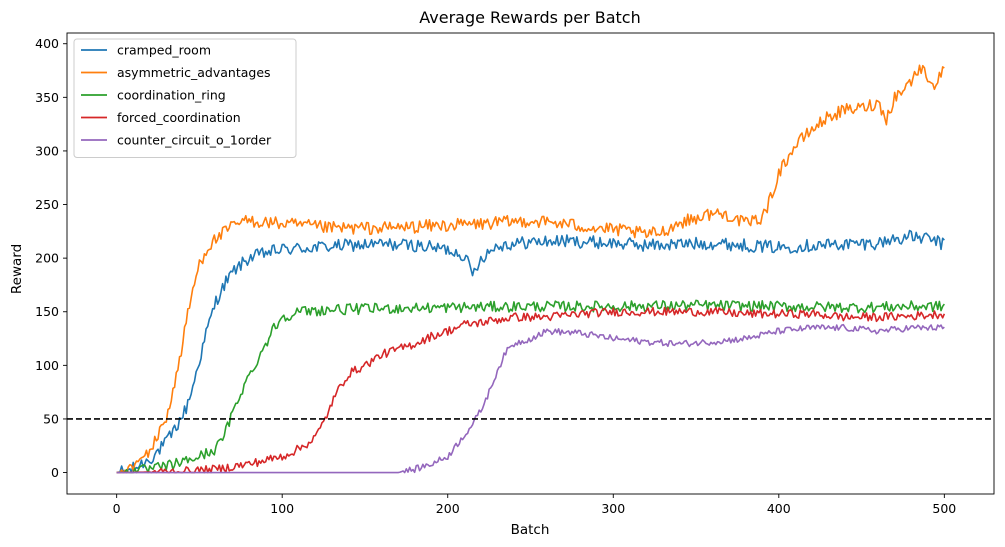  What do you see at coordinates (17, 269) in the screenshot?
I see `y-axis-title: Reward` at bounding box center [17, 269].